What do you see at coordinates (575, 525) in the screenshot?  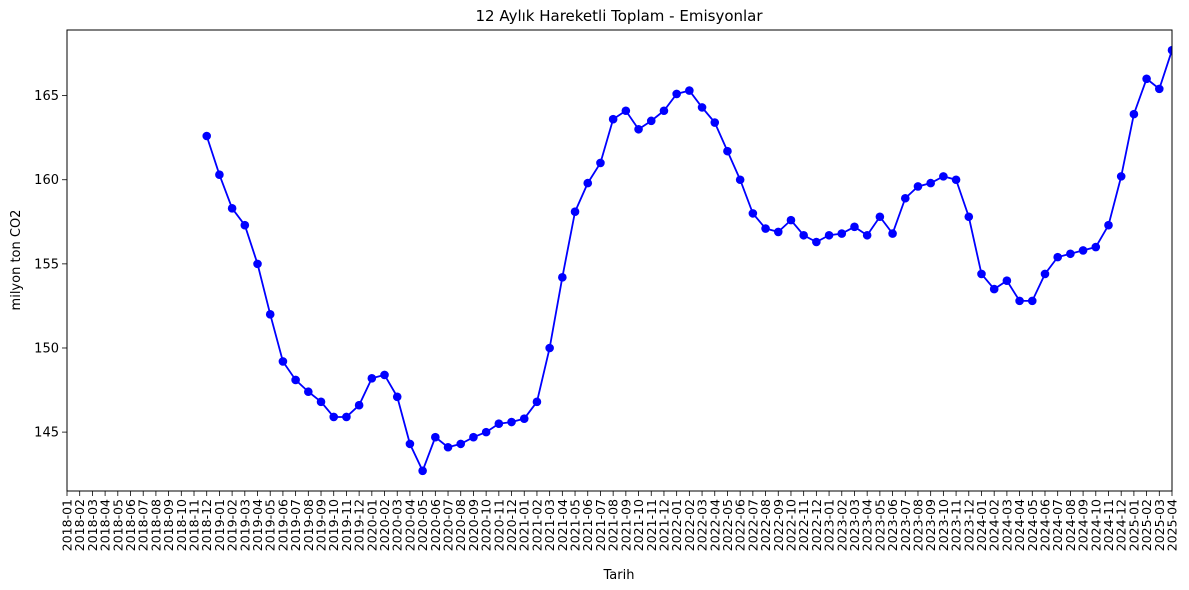 I see `x-tick-label: 2021-05` at bounding box center [575, 525].